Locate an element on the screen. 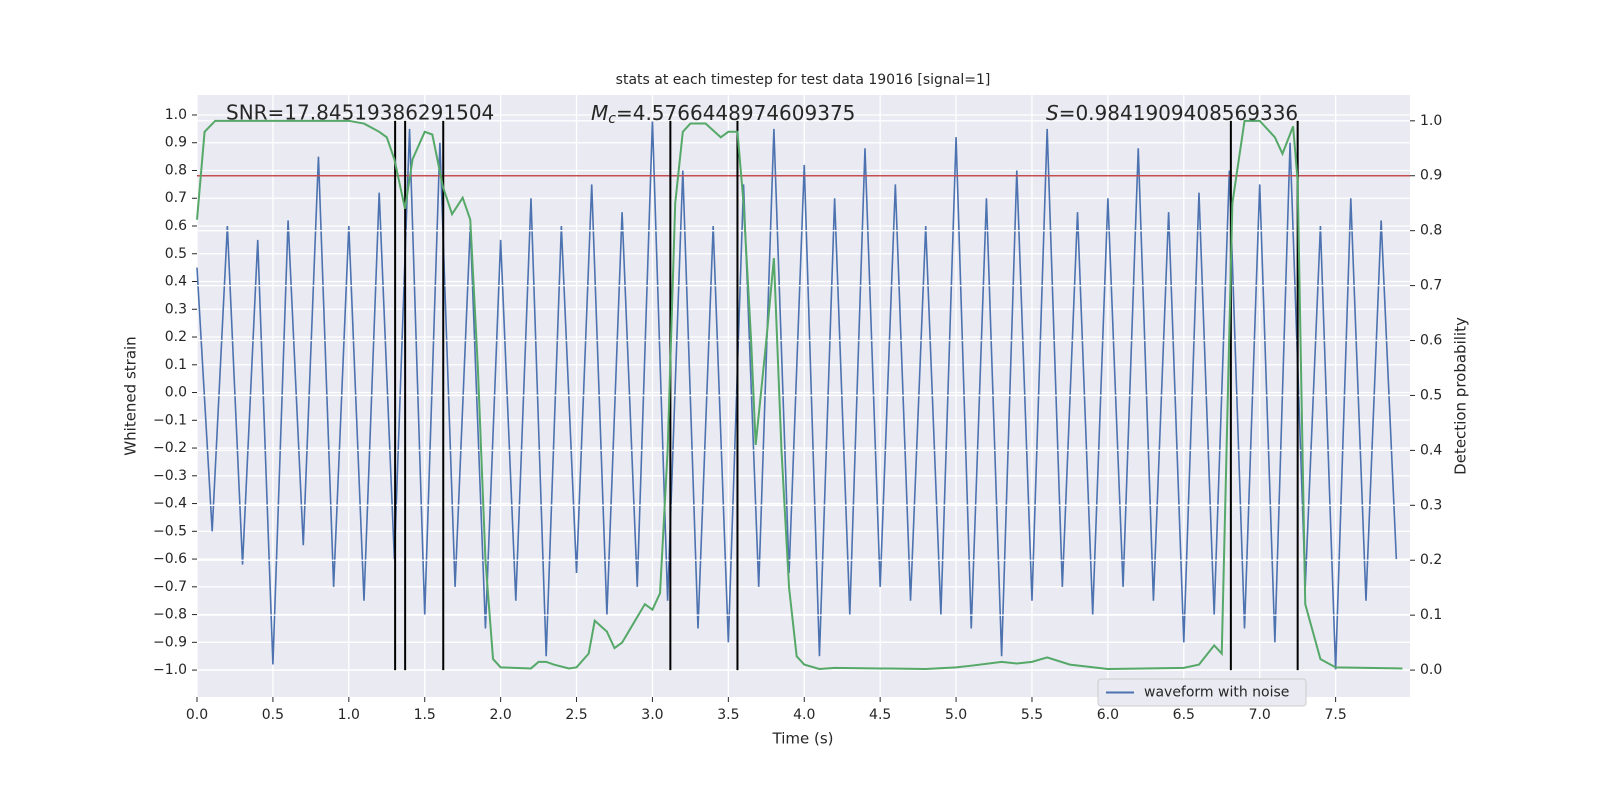 The height and width of the screenshot is (800, 1600). y2-tick-label: 0.6 is located at coordinates (1431, 341).